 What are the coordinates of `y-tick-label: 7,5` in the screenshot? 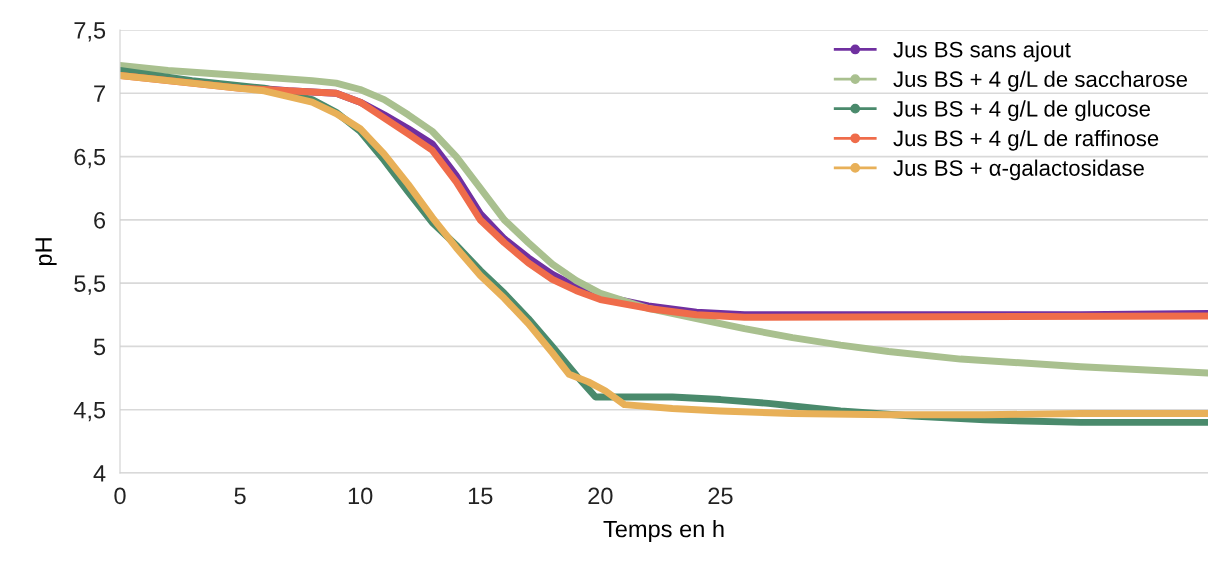 It's located at (90, 32).